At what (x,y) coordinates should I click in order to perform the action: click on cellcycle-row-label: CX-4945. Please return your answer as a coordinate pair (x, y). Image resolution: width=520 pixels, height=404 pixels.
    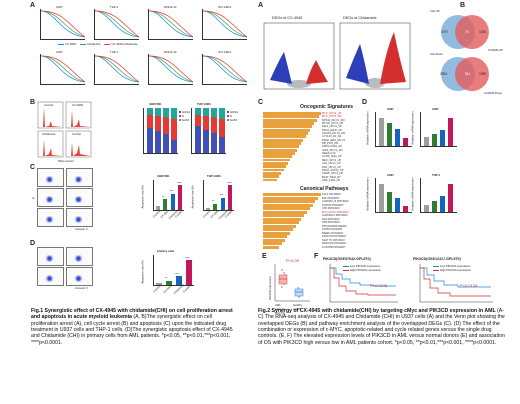
    Looking at the image, I should click on (78, 105).